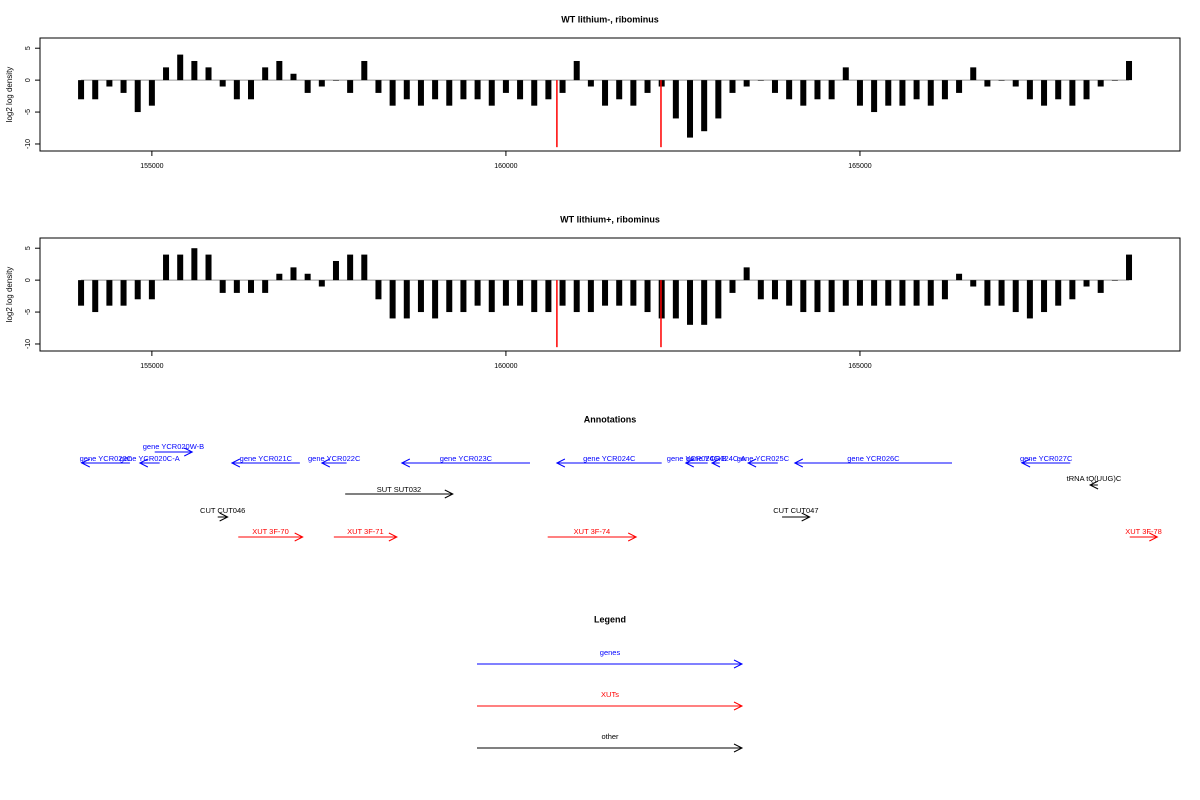 The image size is (1200, 800). What do you see at coordinates (365, 531) in the screenshot?
I see `feature-label: XUT 3F-71` at bounding box center [365, 531].